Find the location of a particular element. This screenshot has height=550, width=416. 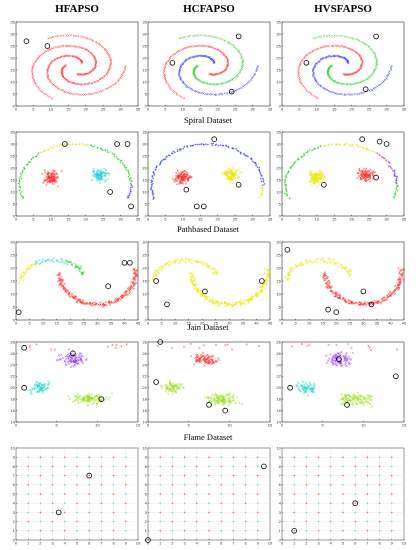

column-title: HFAPSO is located at coordinates (77, 9).